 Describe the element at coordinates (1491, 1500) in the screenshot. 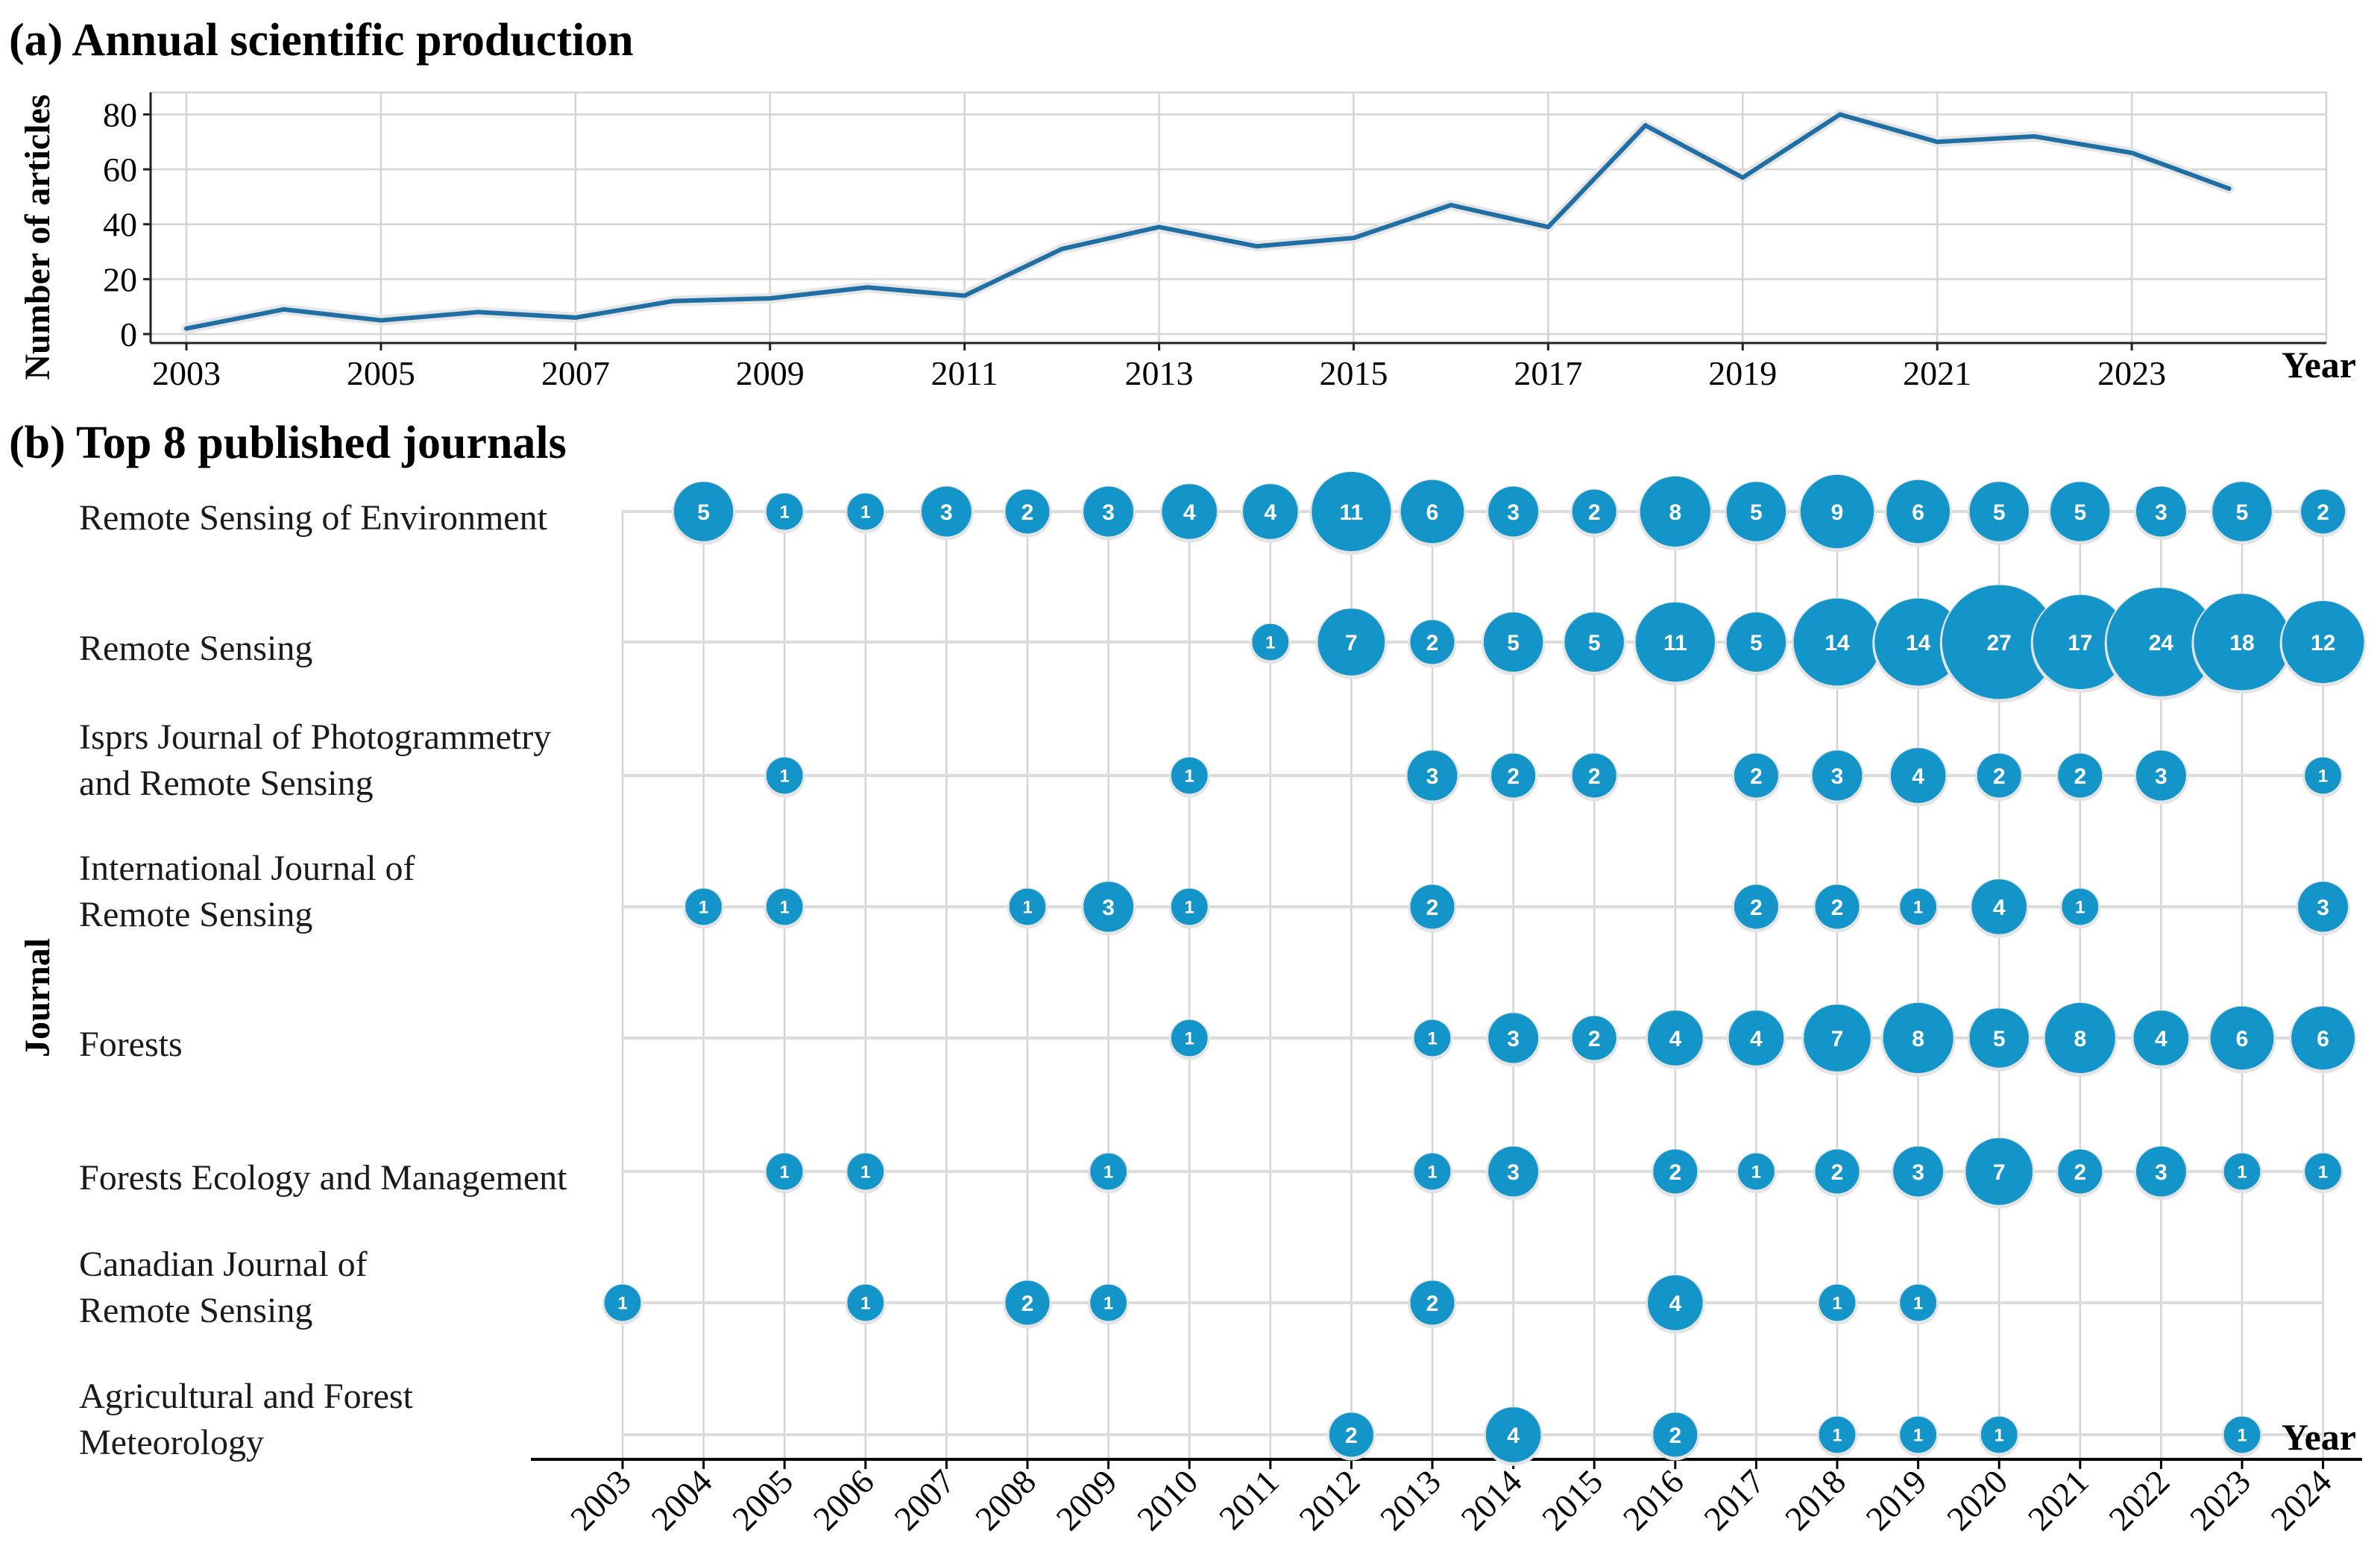

I see `bubble-chart-x-tick-label: 2014` at that location.